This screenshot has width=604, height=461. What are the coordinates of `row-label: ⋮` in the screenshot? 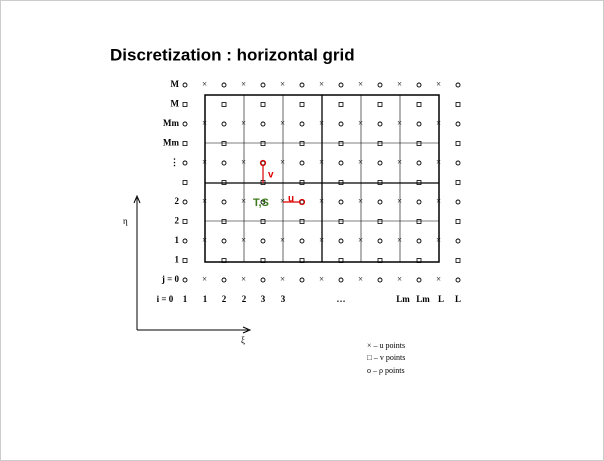 It's located at (174, 162).